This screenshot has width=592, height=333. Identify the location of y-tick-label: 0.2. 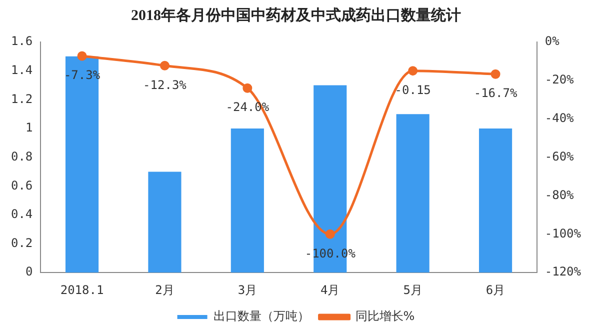
(21, 243).